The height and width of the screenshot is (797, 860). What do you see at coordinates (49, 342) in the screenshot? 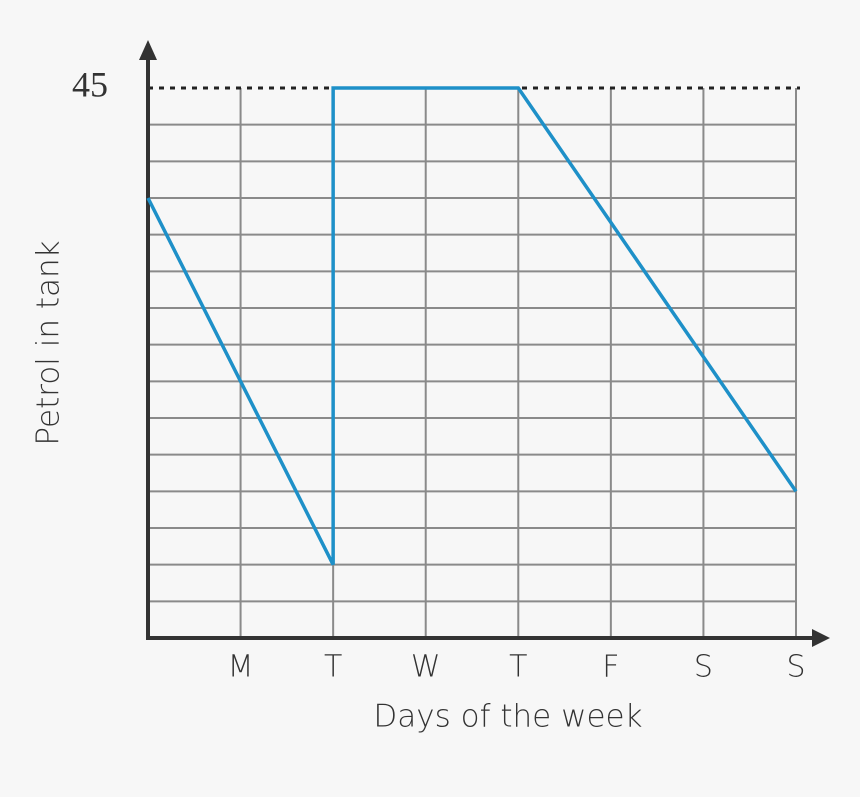
I see `y-axis-title: Petrol in tank` at bounding box center [49, 342].